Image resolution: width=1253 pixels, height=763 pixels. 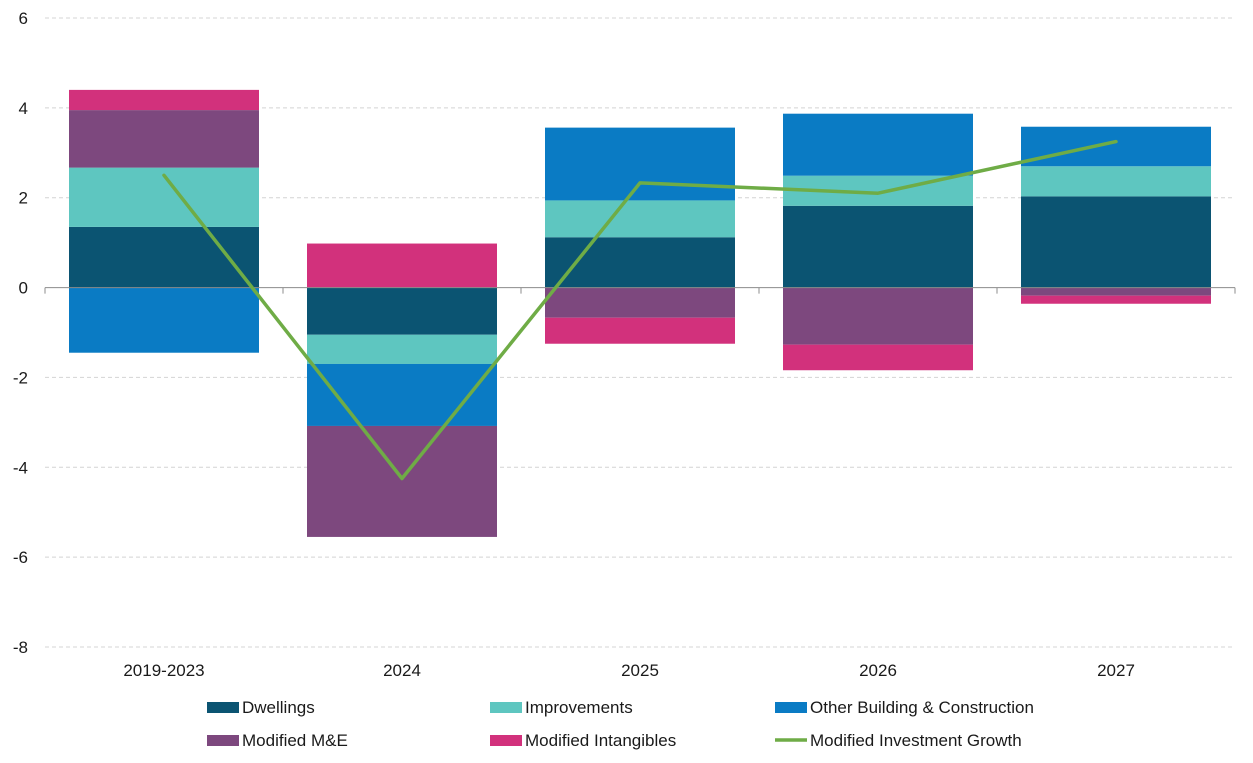 What do you see at coordinates (20, 377) in the screenshot?
I see `y-tick-label: -2` at bounding box center [20, 377].